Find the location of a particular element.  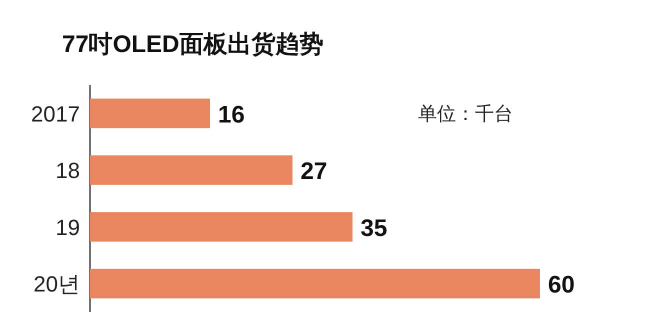

data-label: 16 is located at coordinates (231, 114).